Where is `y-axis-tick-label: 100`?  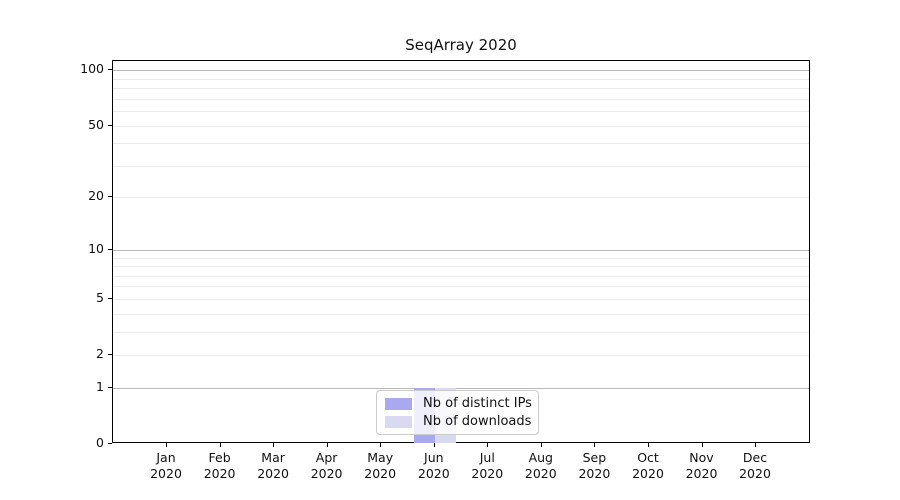
y-axis-tick-label: 100 is located at coordinates (92, 69).